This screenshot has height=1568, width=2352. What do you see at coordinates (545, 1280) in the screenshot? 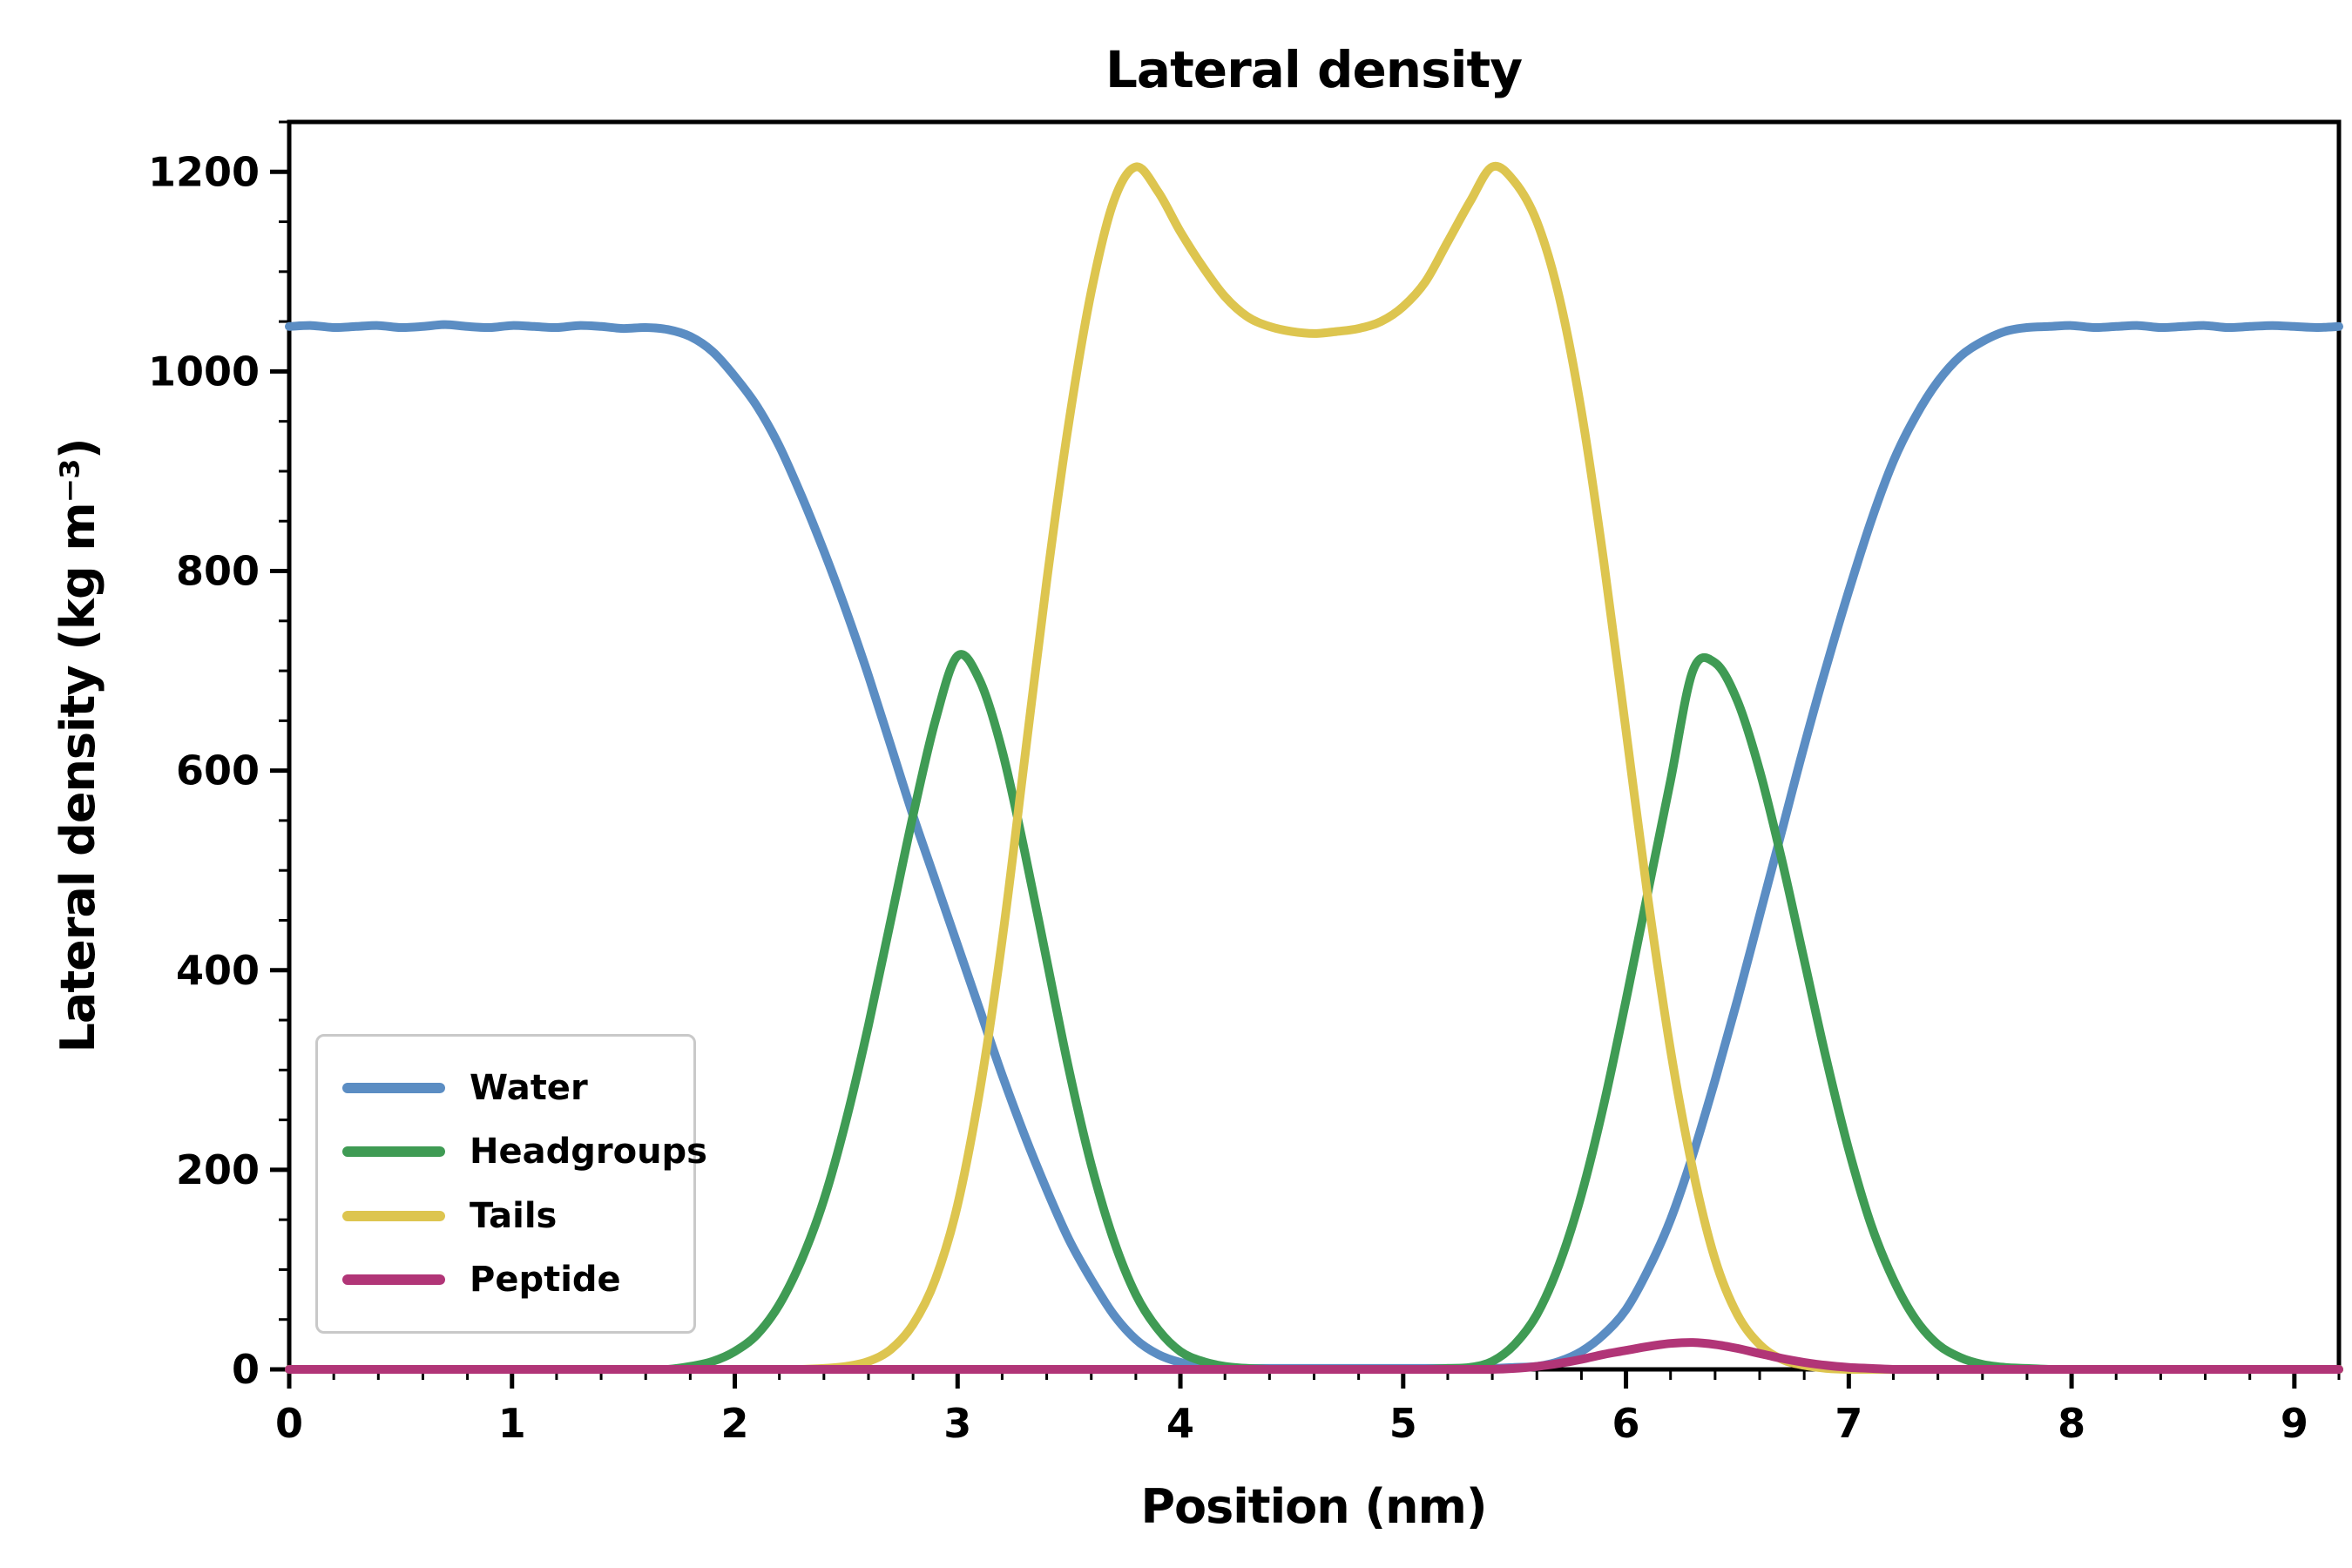
I see `legend-label-peptide: Peptide` at bounding box center [545, 1280].